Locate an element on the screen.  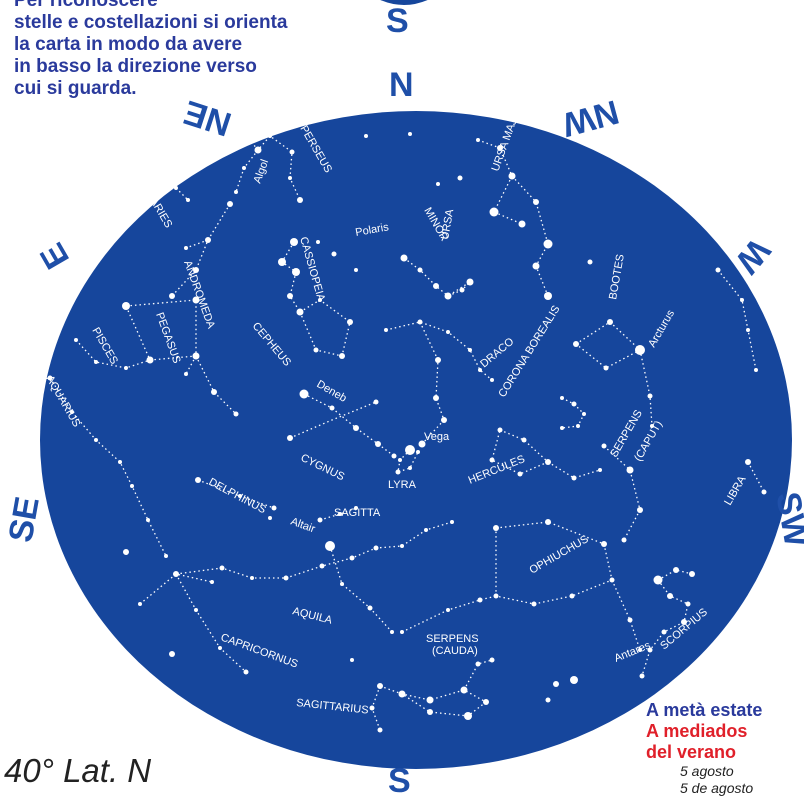
latitude-label: 40° Lat. N is located at coordinates (78, 770).